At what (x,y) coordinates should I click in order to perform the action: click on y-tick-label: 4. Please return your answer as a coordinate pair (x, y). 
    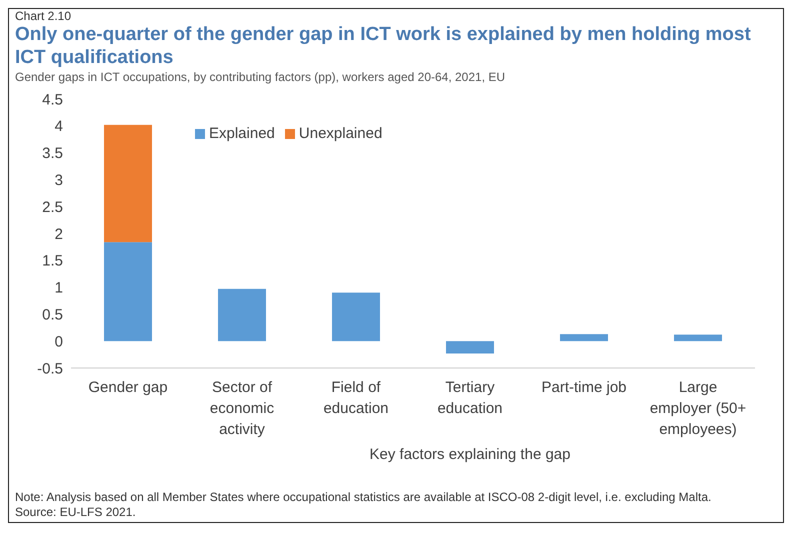
    Looking at the image, I should click on (58, 127).